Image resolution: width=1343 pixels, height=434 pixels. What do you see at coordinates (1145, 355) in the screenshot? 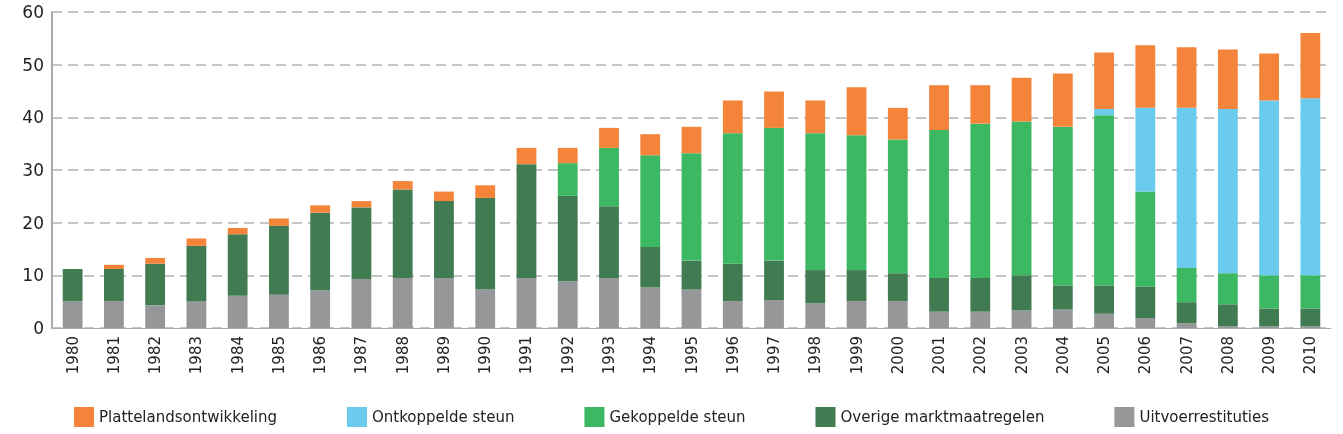
I see `x-tick-label: 2006` at bounding box center [1145, 355].